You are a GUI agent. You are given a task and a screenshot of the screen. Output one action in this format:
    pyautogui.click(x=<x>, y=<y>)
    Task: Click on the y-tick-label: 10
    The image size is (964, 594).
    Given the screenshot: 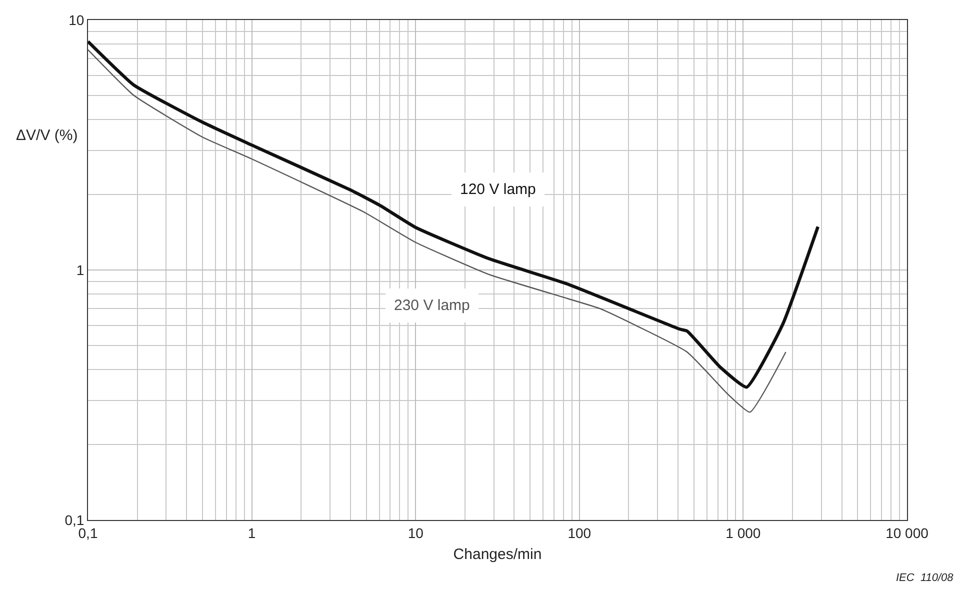 What is the action you would take?
    pyautogui.click(x=76, y=20)
    